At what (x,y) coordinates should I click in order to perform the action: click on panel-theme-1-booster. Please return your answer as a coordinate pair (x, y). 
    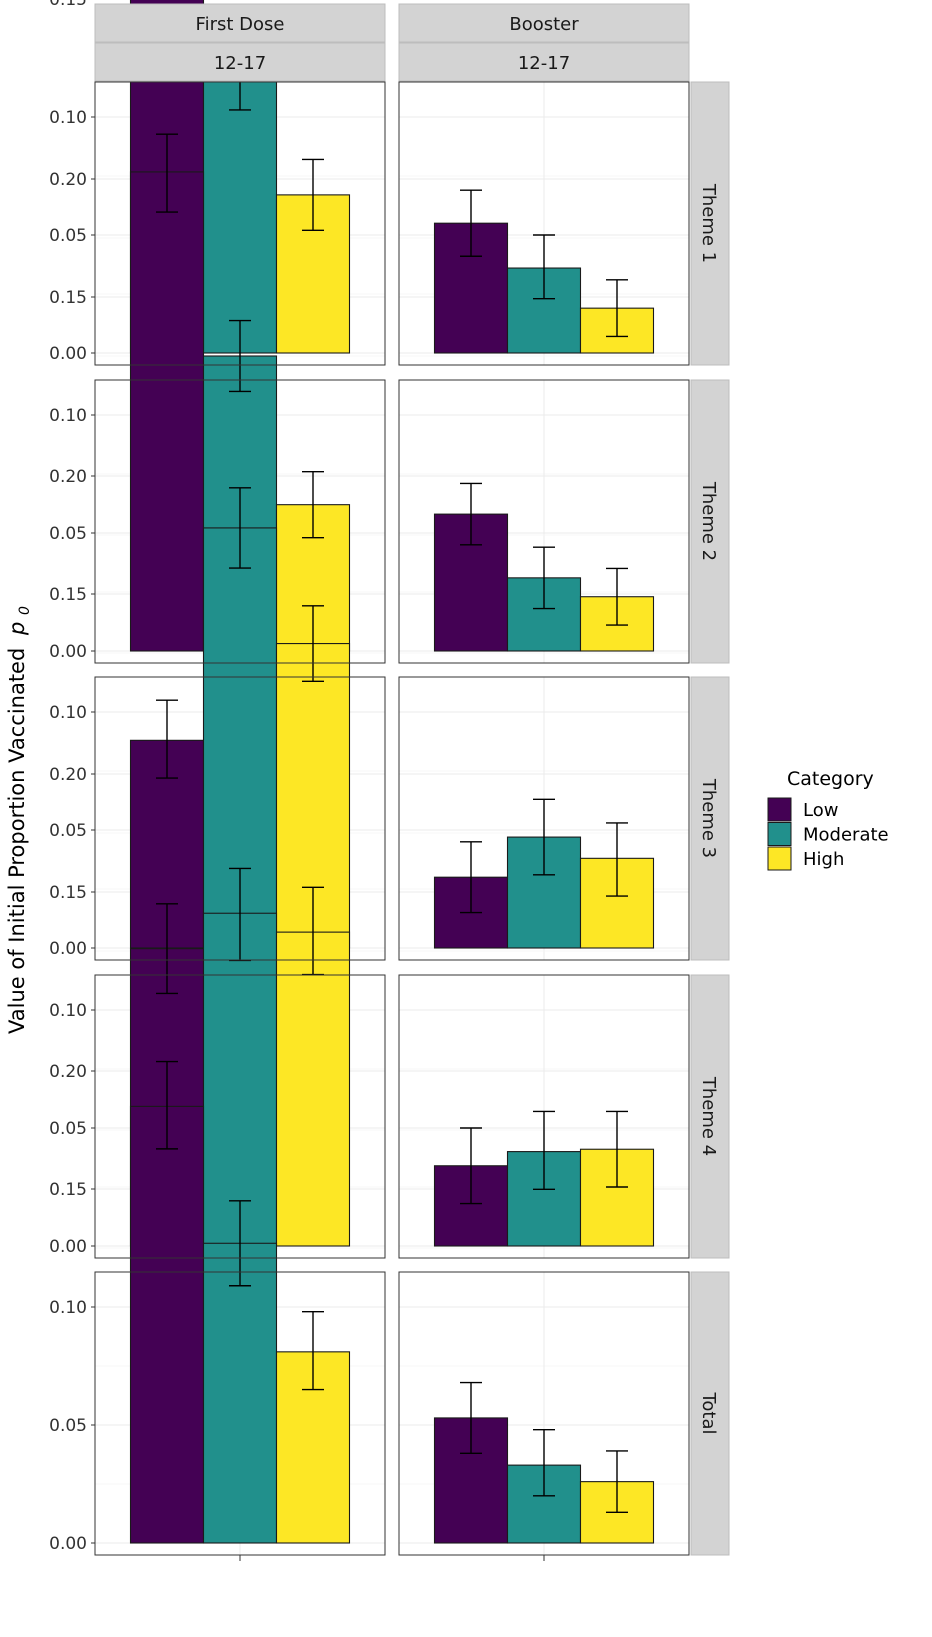
    Looking at the image, I should click on (544, 223).